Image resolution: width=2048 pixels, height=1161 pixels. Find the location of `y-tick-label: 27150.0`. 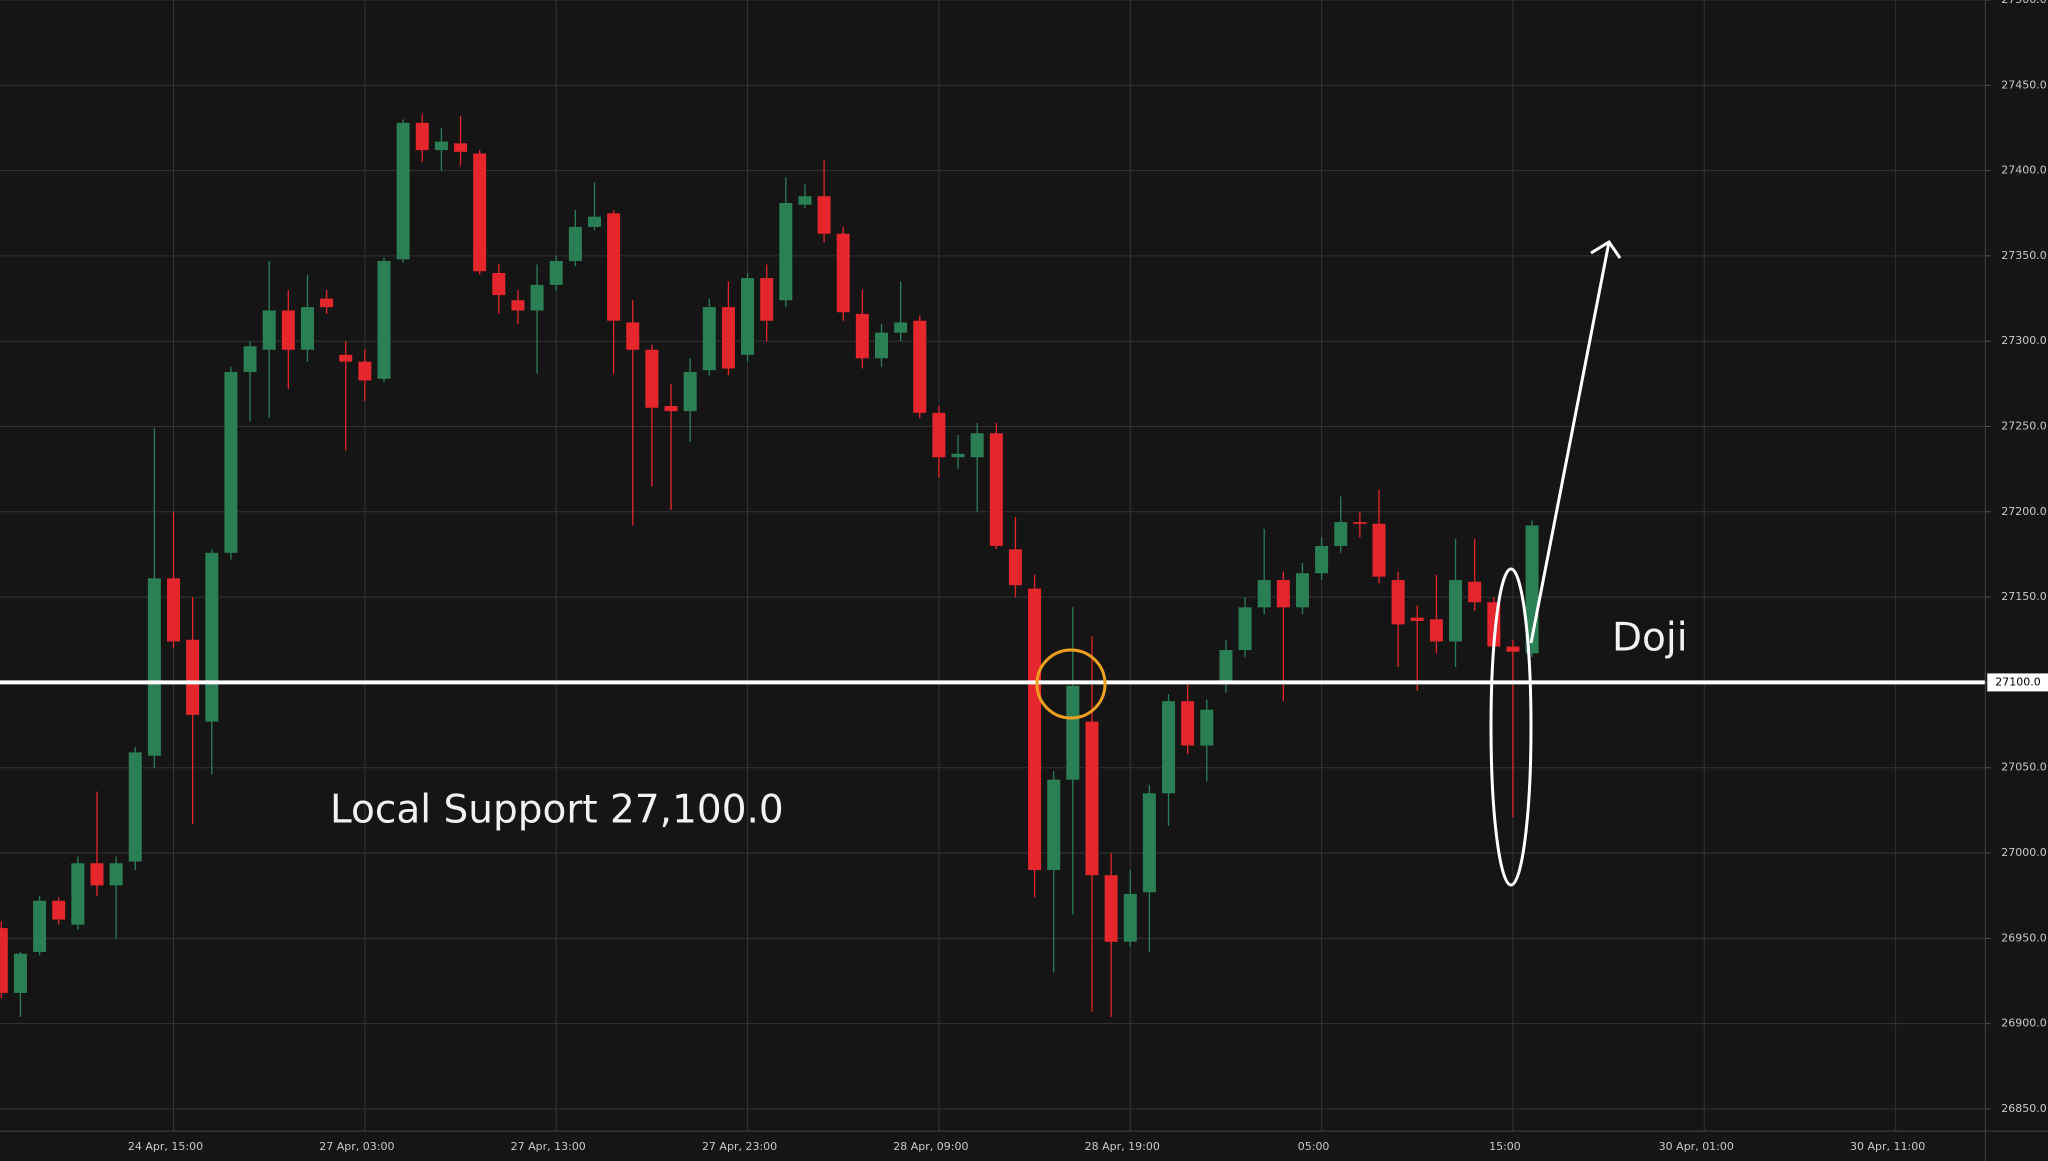

y-tick-label: 27150.0 is located at coordinates (2024, 596).